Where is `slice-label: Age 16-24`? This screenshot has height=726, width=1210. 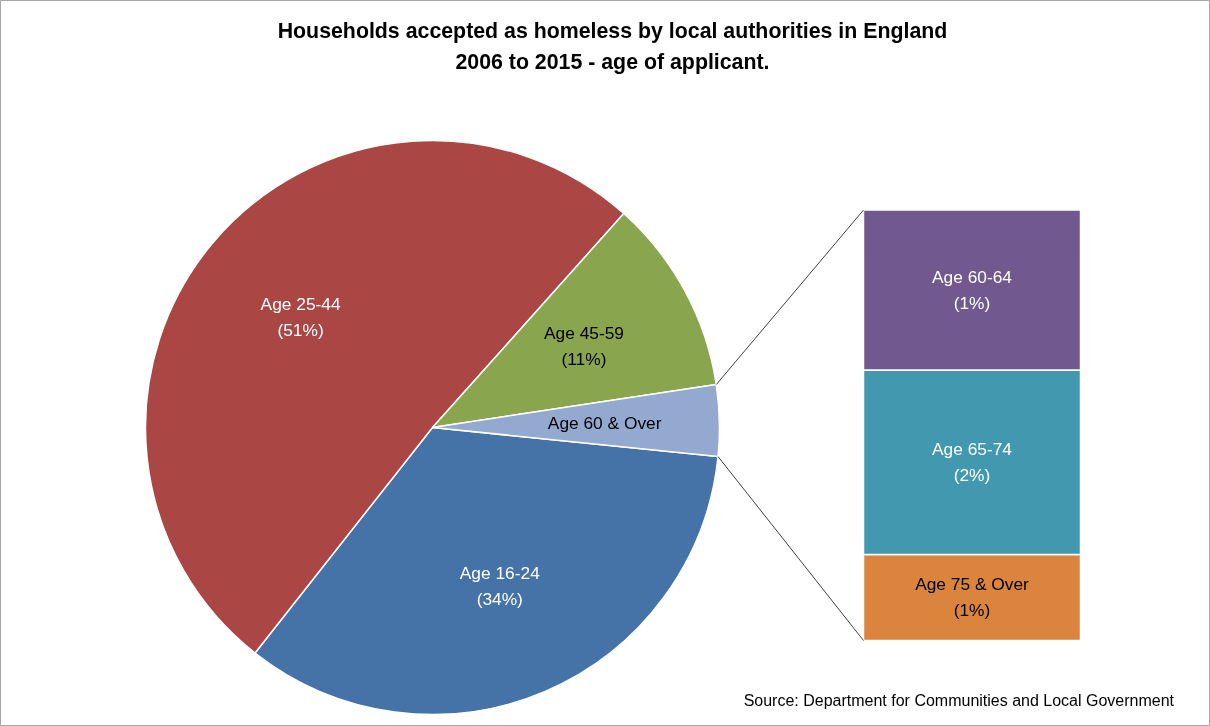 slice-label: Age 16-24 is located at coordinates (500, 573).